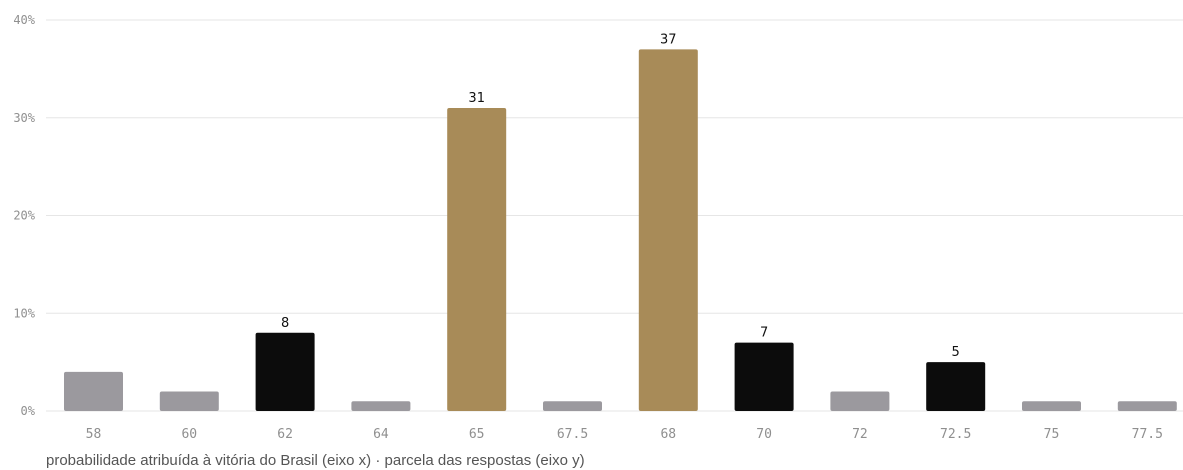  I want to click on bar-value-label: 31, so click(476, 98).